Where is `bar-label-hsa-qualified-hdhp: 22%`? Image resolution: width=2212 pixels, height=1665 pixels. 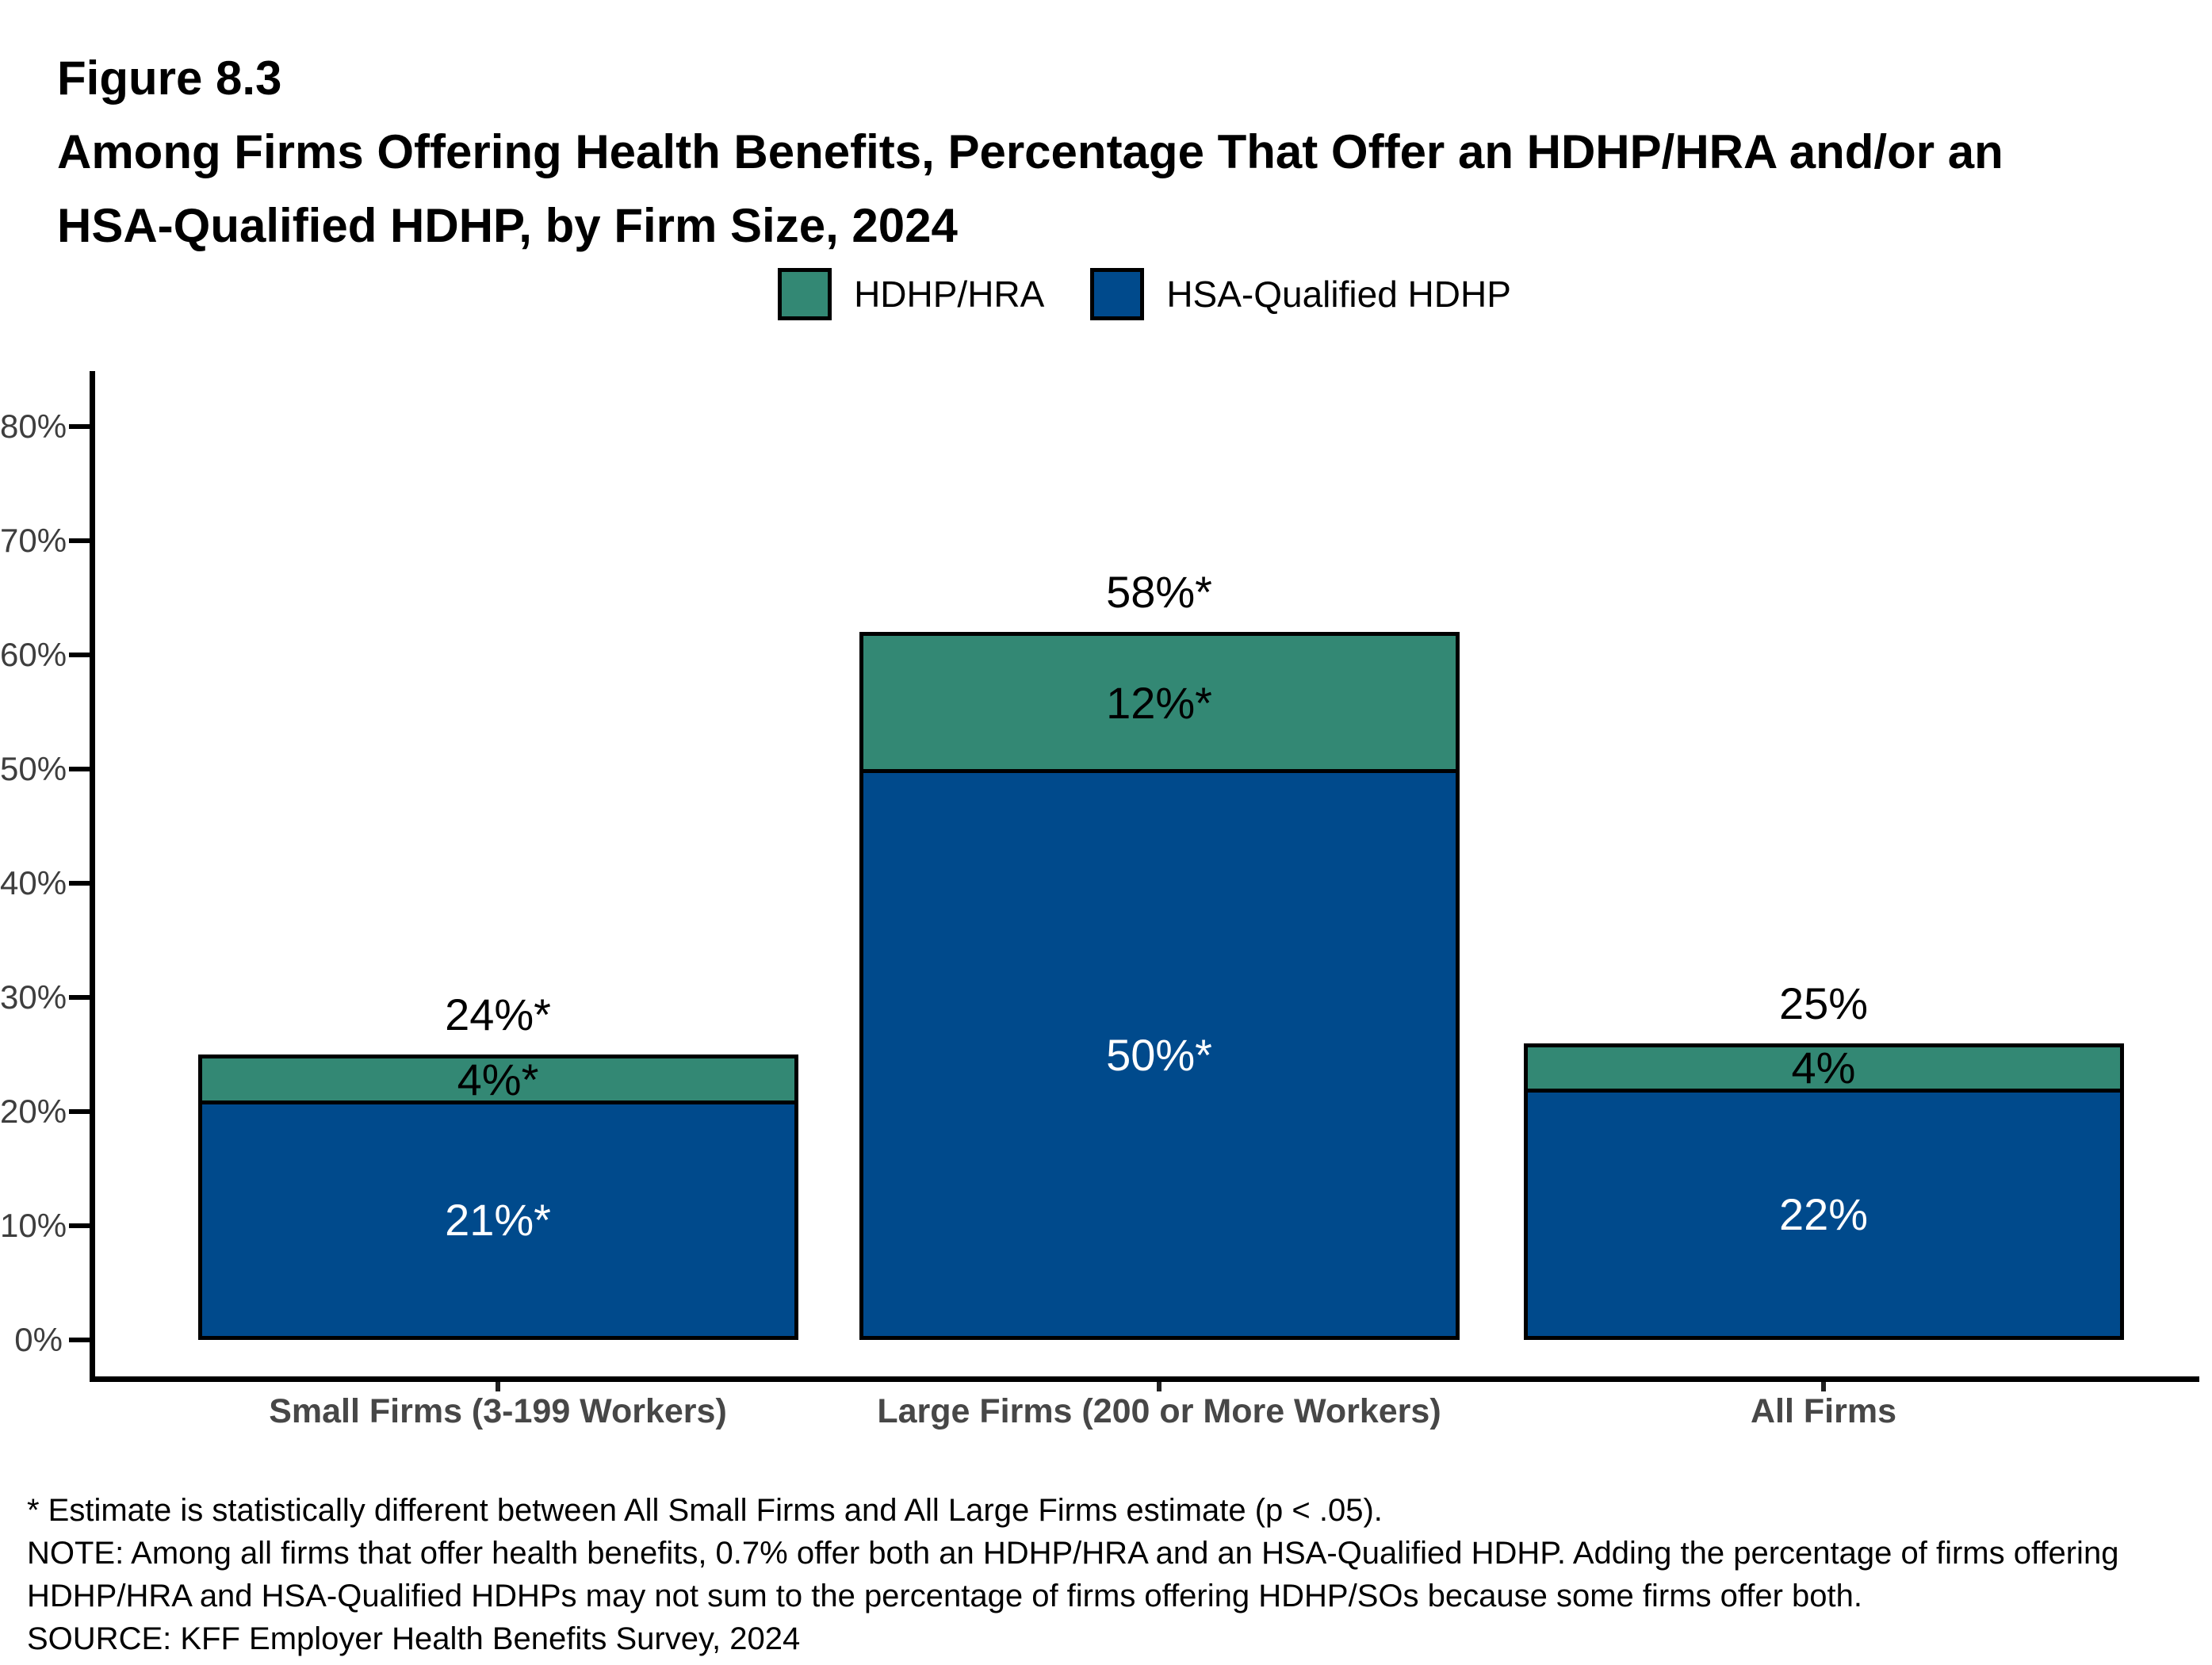 bar-label-hsa-qualified-hdhp: 22% is located at coordinates (1823, 1214).